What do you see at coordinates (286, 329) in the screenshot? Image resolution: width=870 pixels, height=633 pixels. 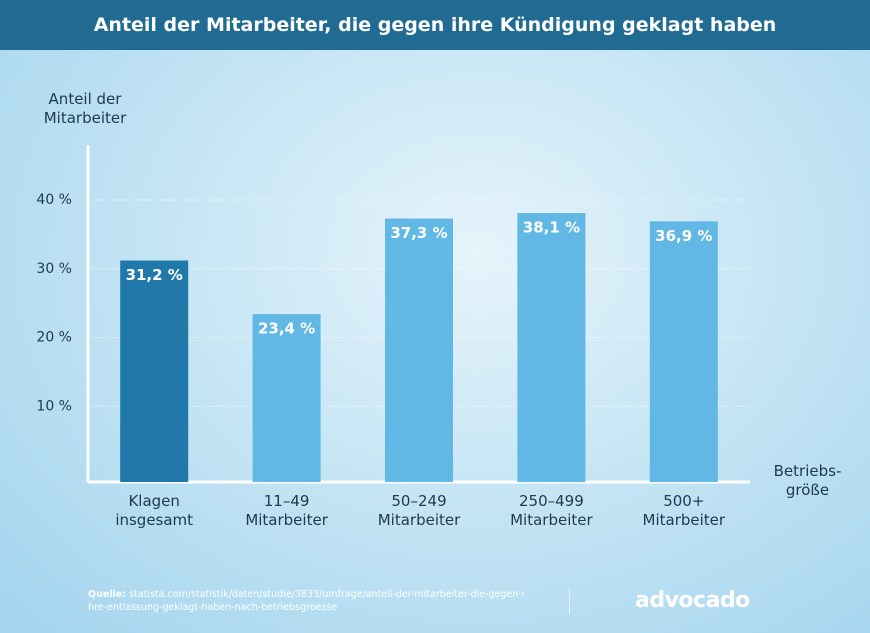 I see `value-label: 23,4 %` at bounding box center [286, 329].